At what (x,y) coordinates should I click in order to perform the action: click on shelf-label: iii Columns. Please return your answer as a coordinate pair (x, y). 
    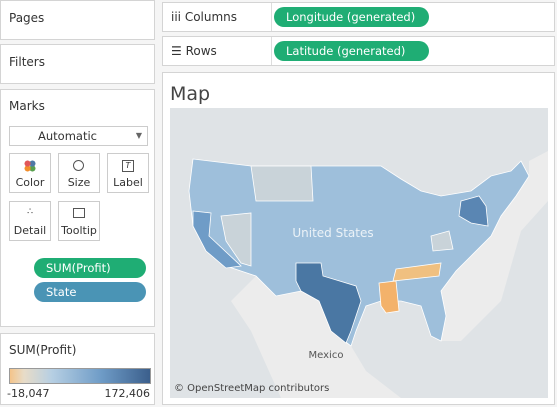
    Looking at the image, I should click on (204, 17).